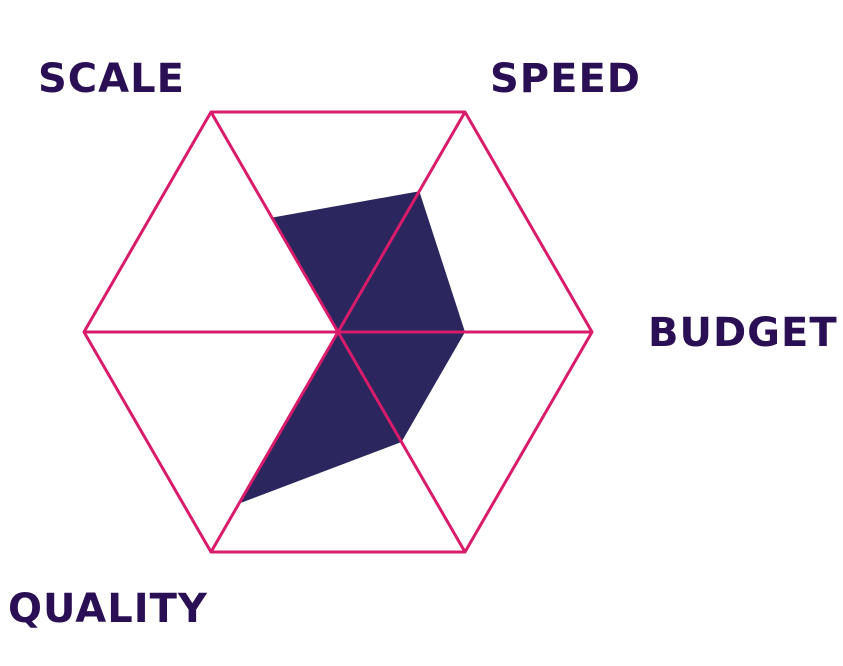  Describe the element at coordinates (108, 609) in the screenshot. I see `axis-label-quality: QUALITY` at that location.